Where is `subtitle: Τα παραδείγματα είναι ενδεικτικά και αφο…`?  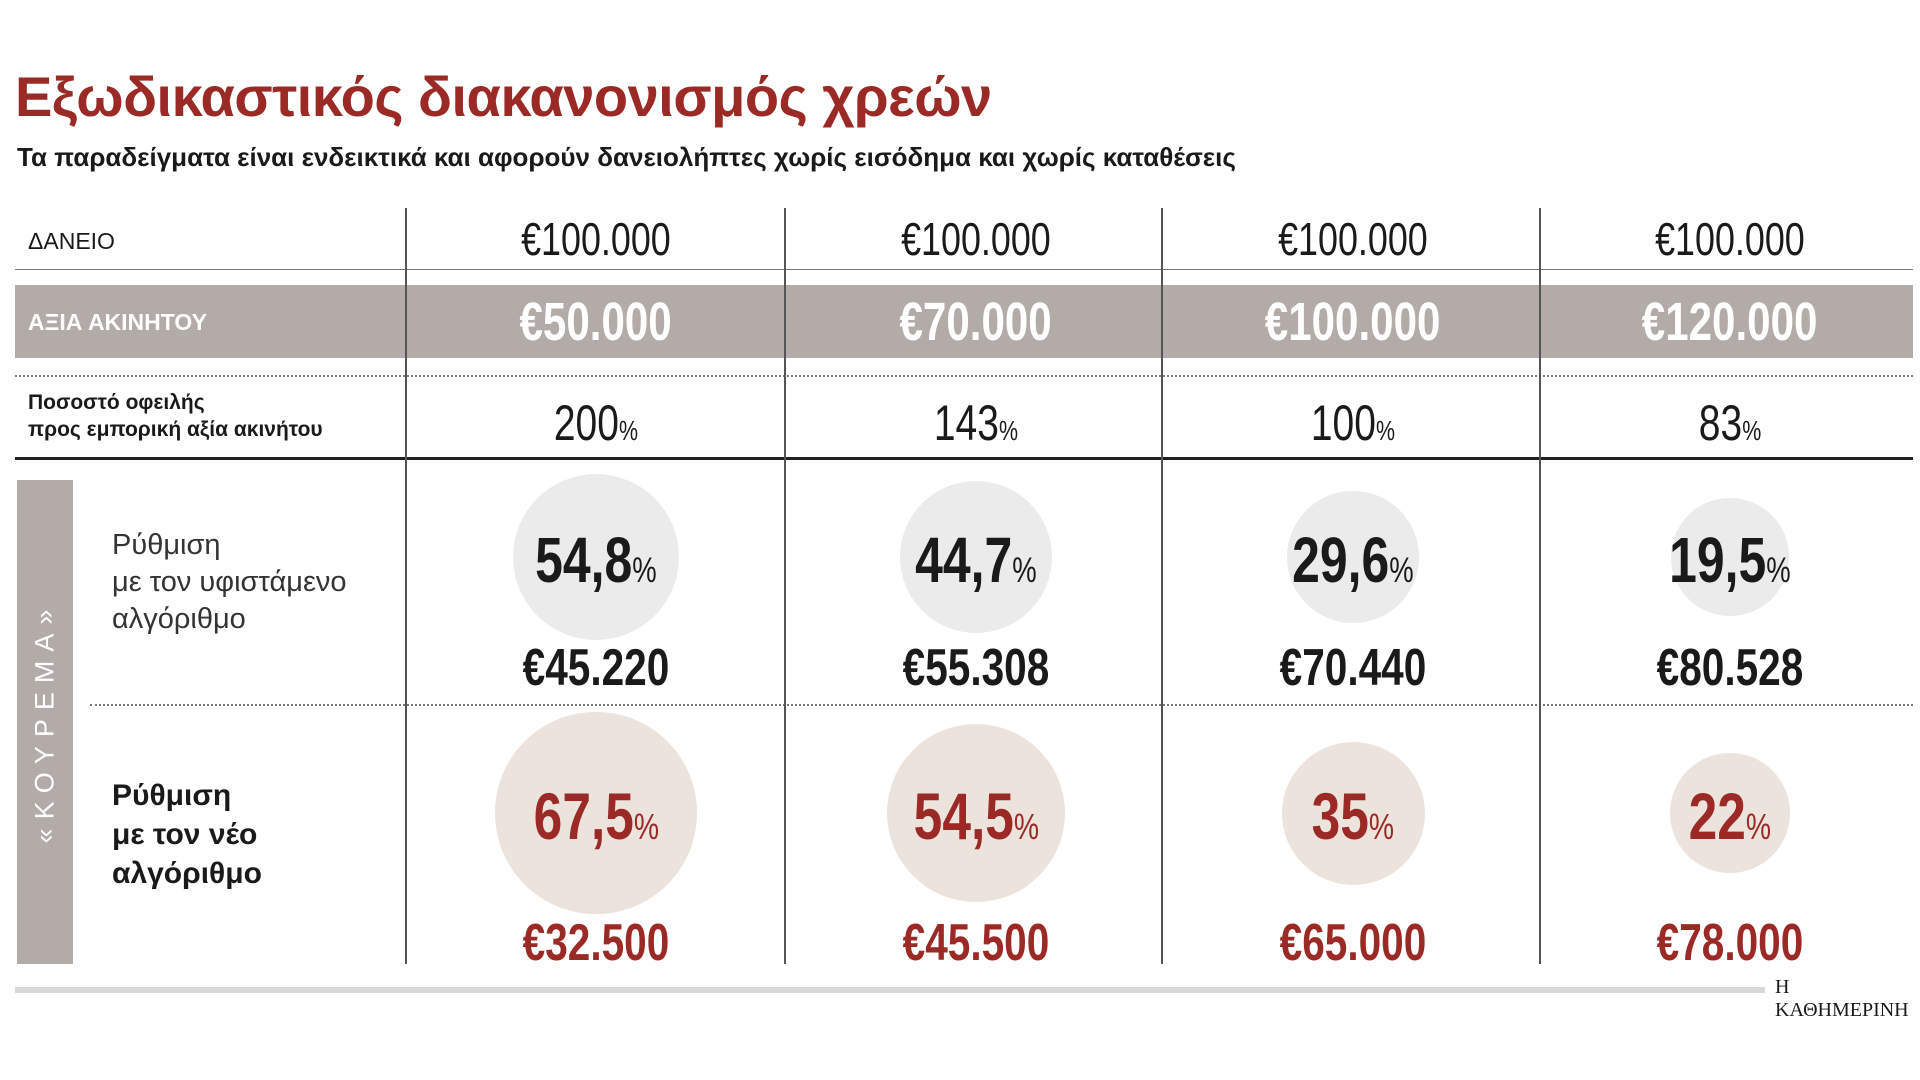 subtitle: Τα παραδείγματα είναι ενδεικτικά και αφο… is located at coordinates (626, 157).